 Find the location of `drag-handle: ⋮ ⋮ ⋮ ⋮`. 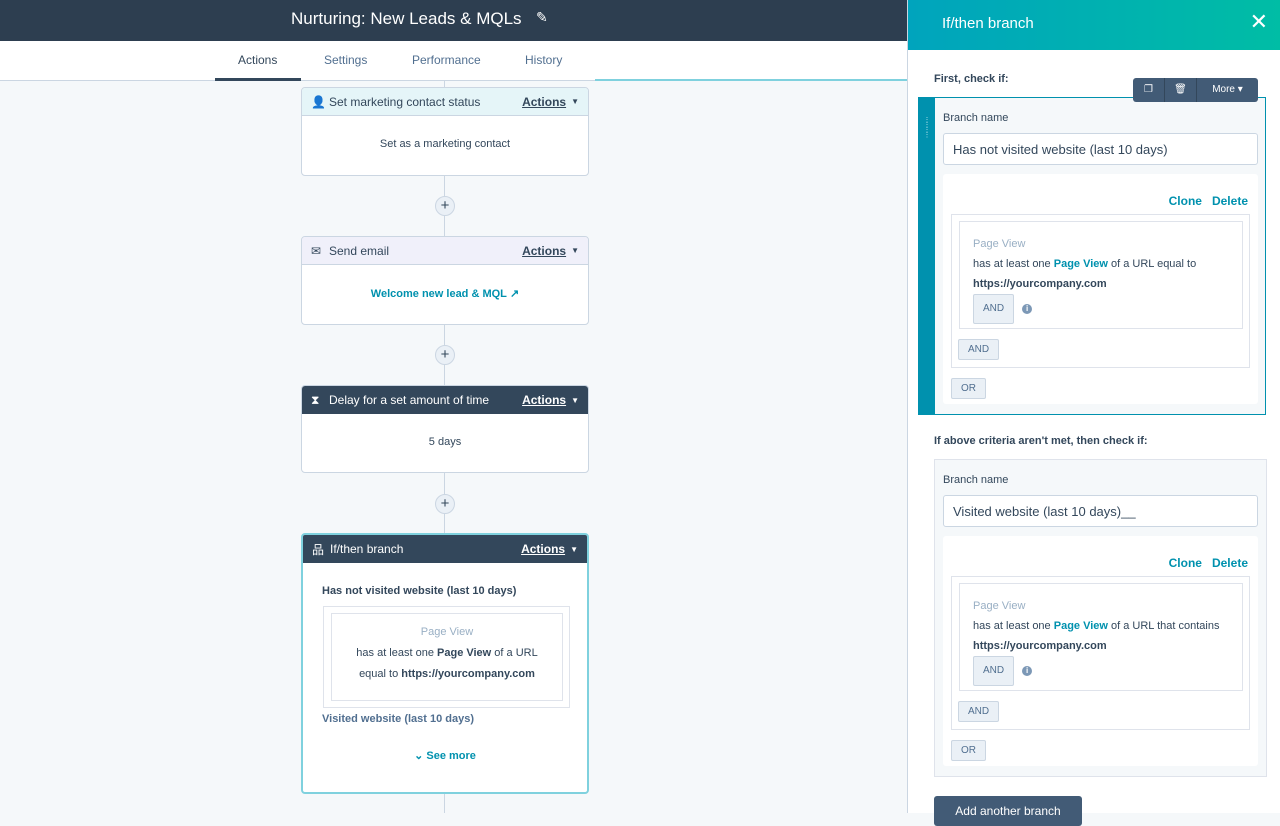

drag-handle: ⋮ ⋮ ⋮ ⋮ is located at coordinates (927, 256).